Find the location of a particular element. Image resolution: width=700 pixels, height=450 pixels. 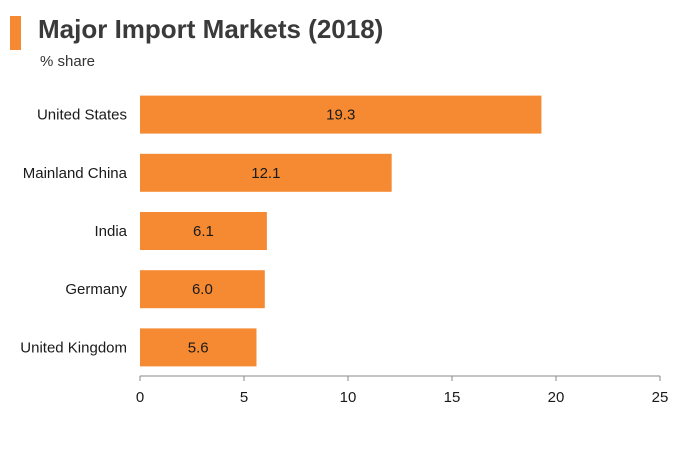

category-label: United States is located at coordinates (82, 115).